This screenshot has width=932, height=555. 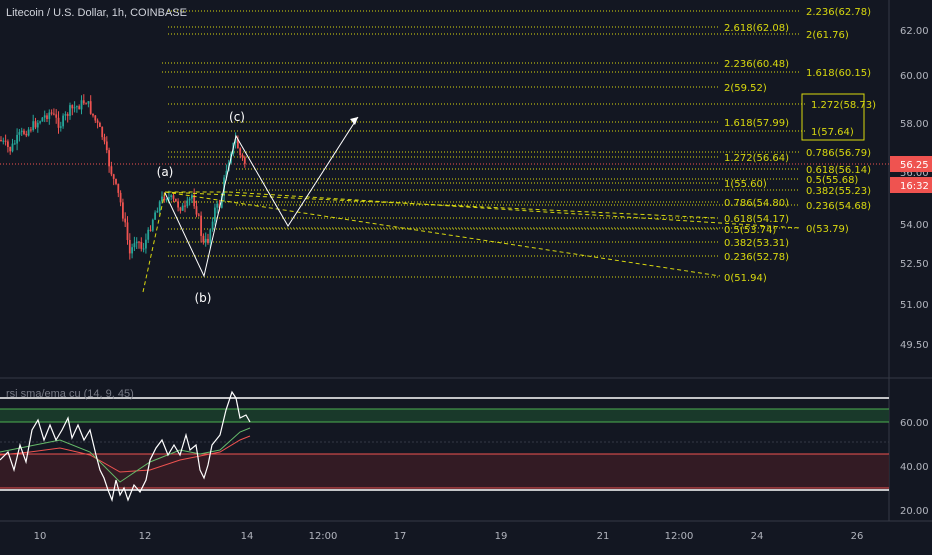 I want to click on rsi-axis-label: 60.00, so click(x=914, y=423).